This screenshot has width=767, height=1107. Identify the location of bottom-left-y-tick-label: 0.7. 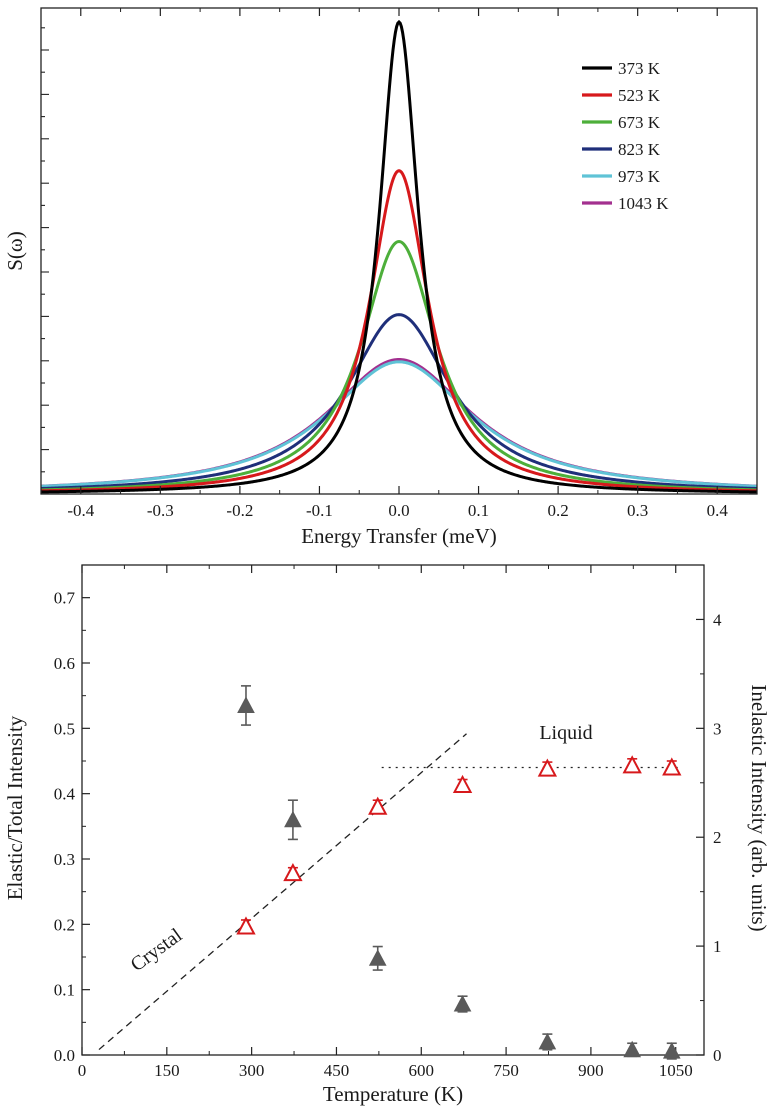
(65, 598).